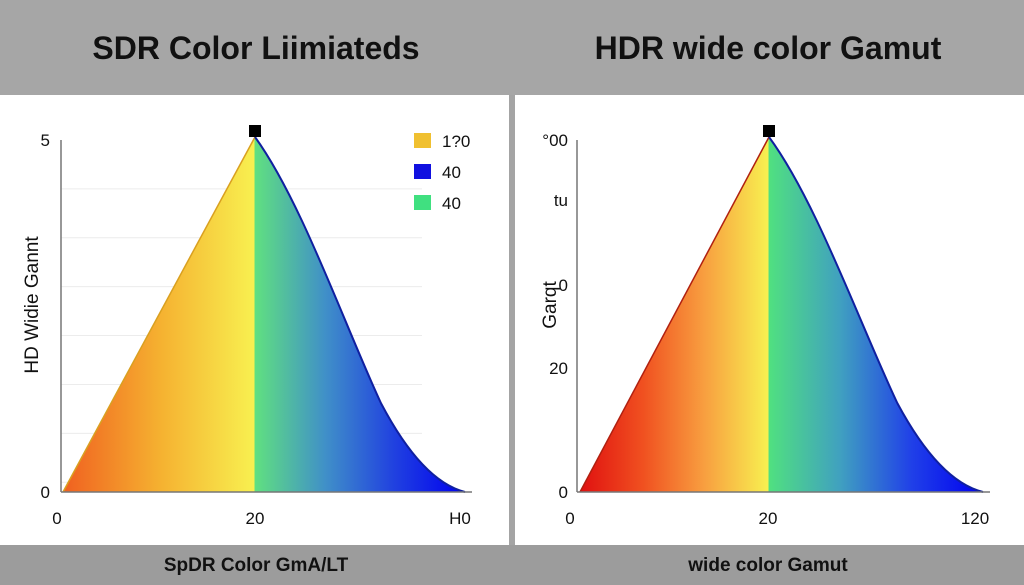  What do you see at coordinates (256, 565) in the screenshot?
I see `left-x-axis-title: SpDR Color GmA/LT` at bounding box center [256, 565].